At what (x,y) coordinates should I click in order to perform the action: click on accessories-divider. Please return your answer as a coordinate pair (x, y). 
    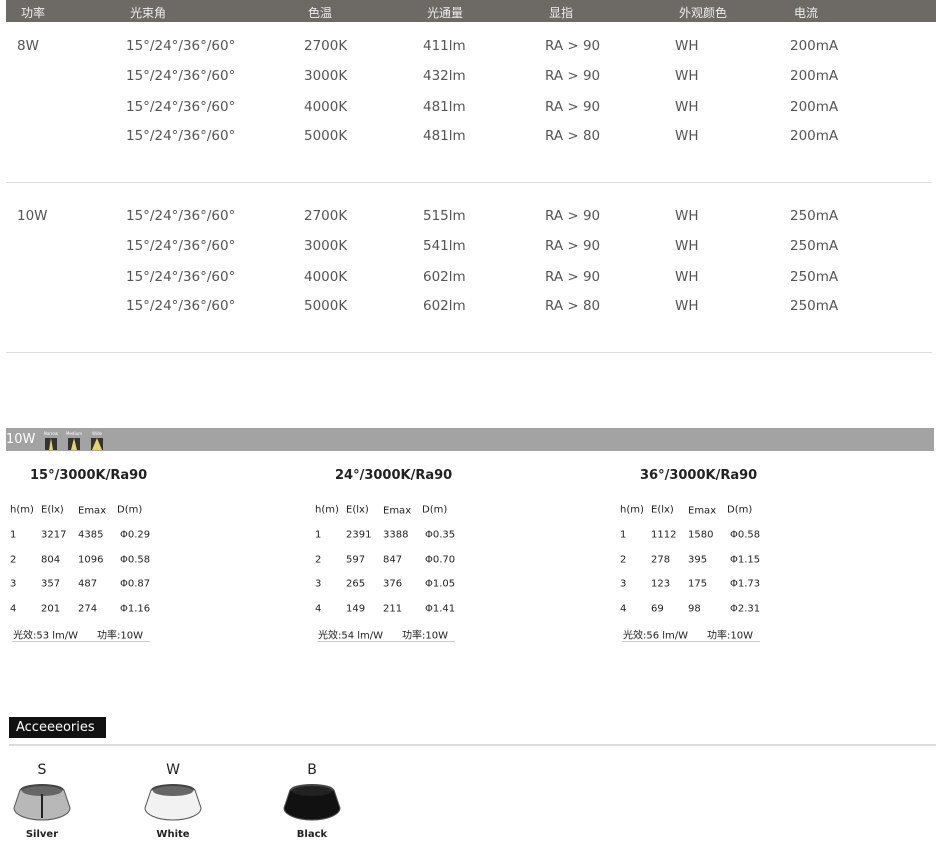
    Looking at the image, I should click on (472, 745).